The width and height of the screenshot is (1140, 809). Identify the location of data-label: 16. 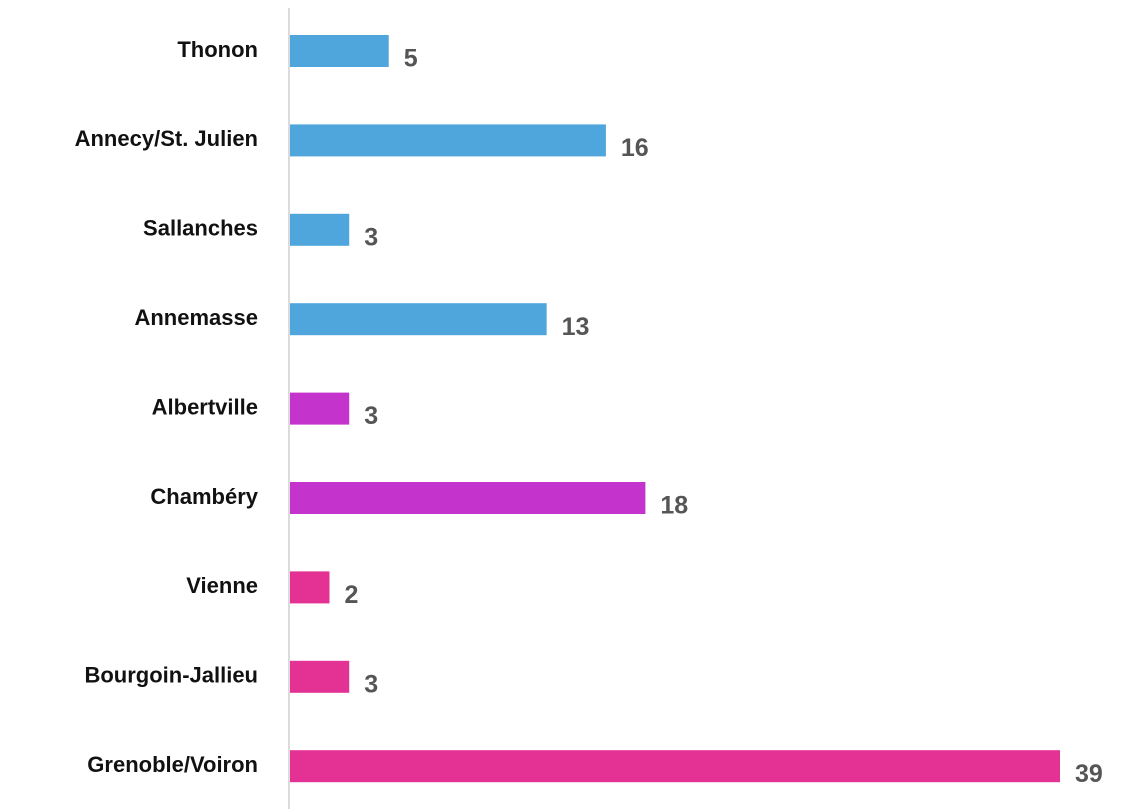
(635, 148).